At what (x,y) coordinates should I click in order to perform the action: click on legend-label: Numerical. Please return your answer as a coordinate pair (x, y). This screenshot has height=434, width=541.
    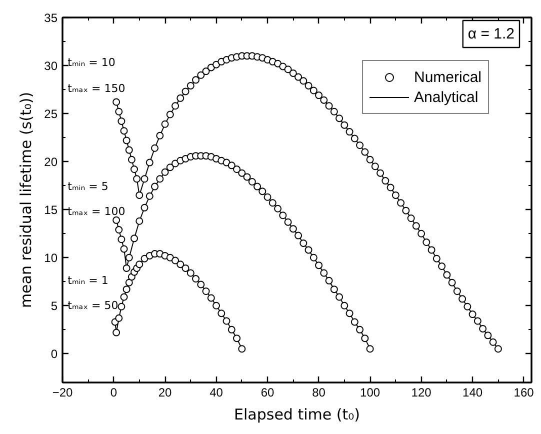
    Looking at the image, I should click on (448, 77).